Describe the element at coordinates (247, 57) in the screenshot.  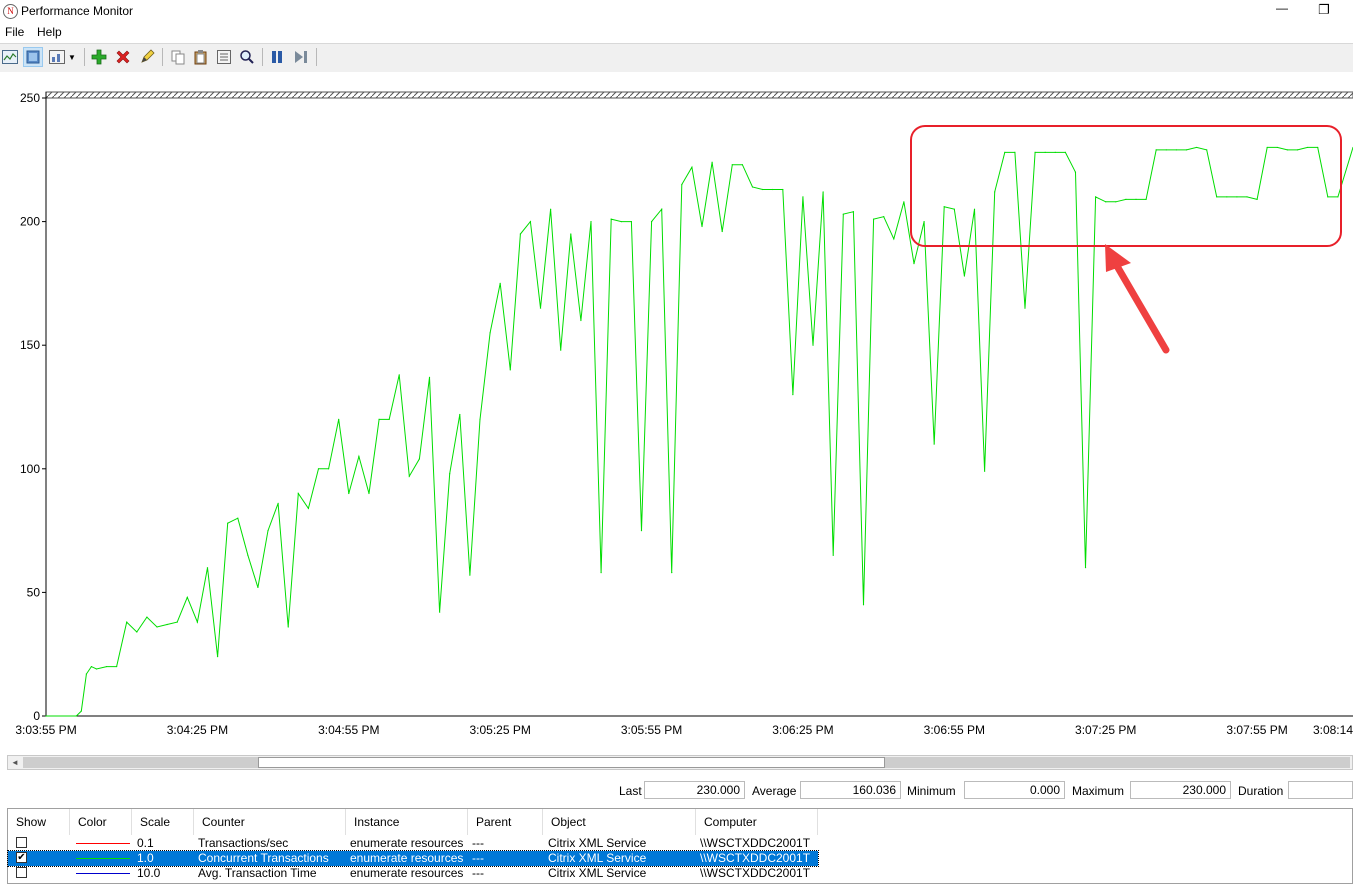
I see `zoom-icon` at that location.